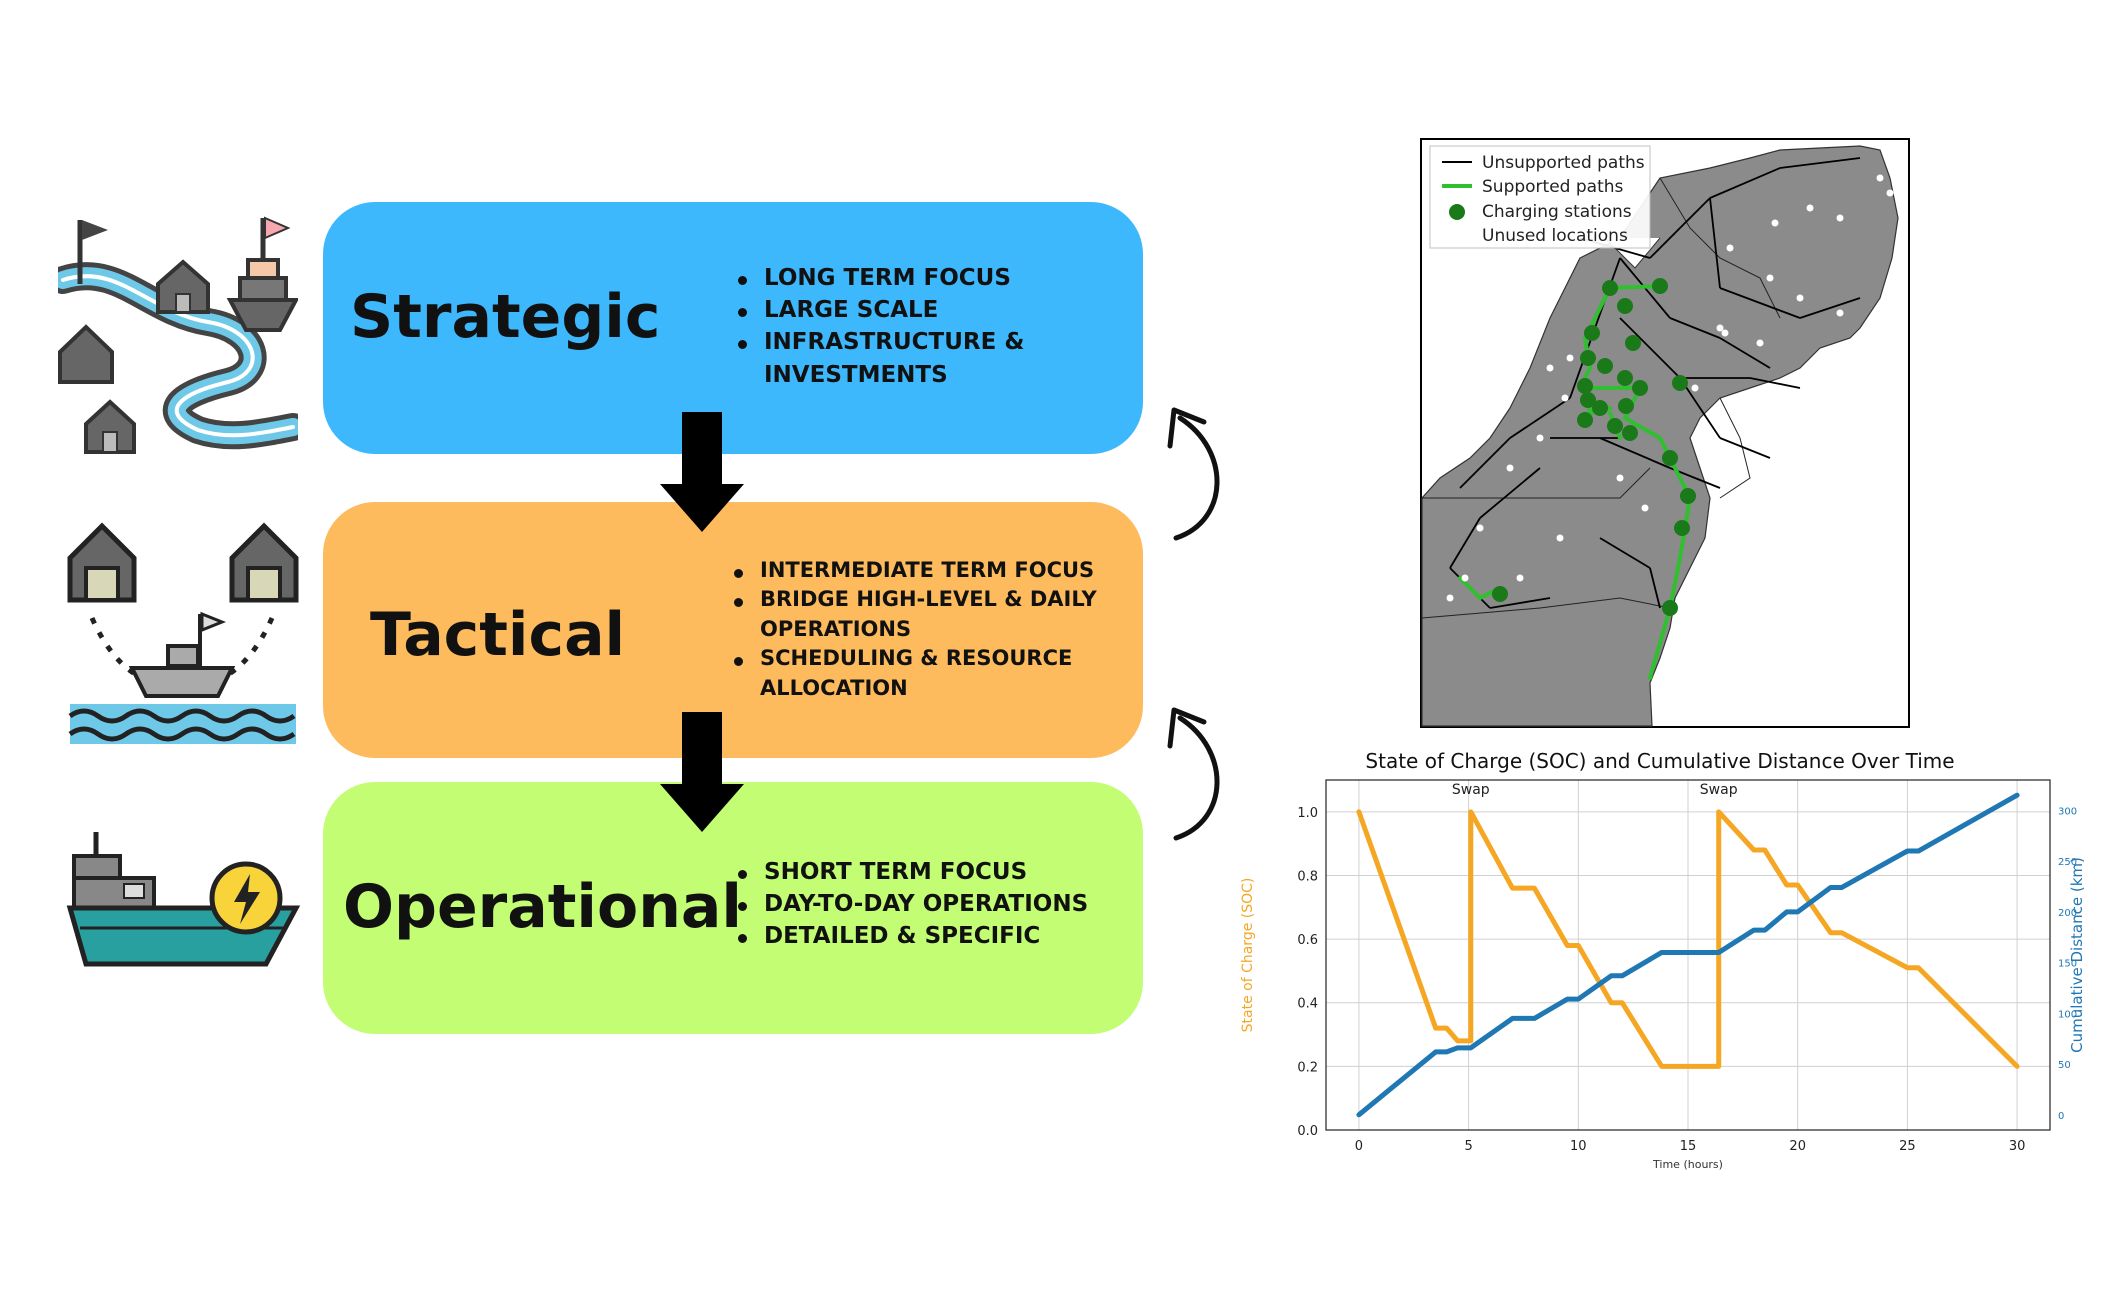 Image resolution: width=2102 pixels, height=1299 pixels. Describe the element at coordinates (1578, 1146) in the screenshot. I see `chart-xtick-label: 10` at that location.